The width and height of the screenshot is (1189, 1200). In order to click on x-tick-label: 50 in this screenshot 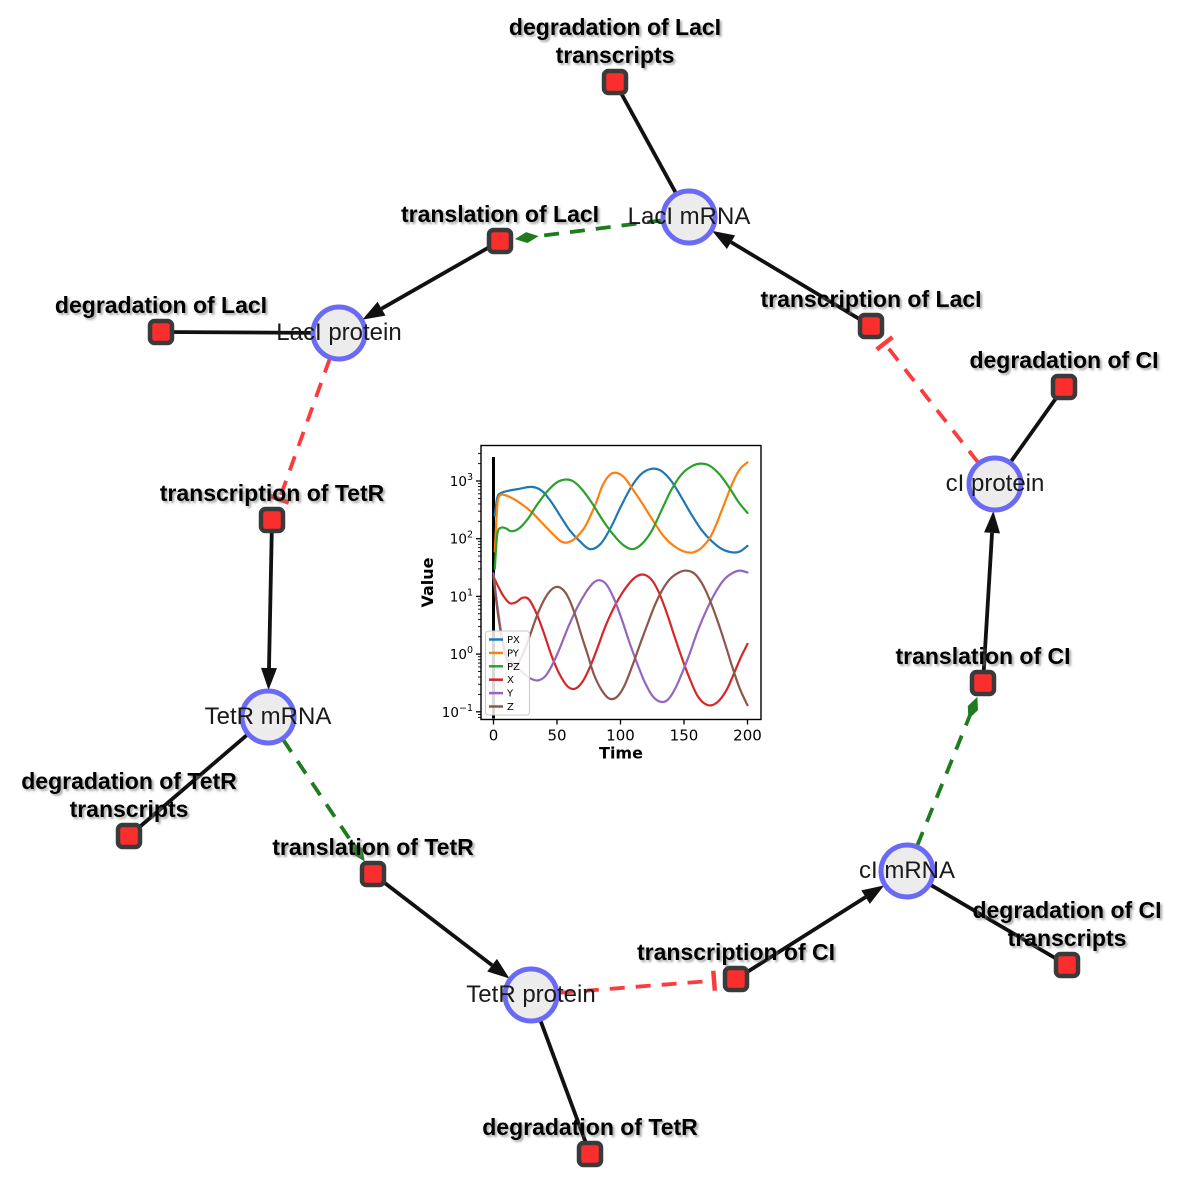, I will do `click(556, 736)`.